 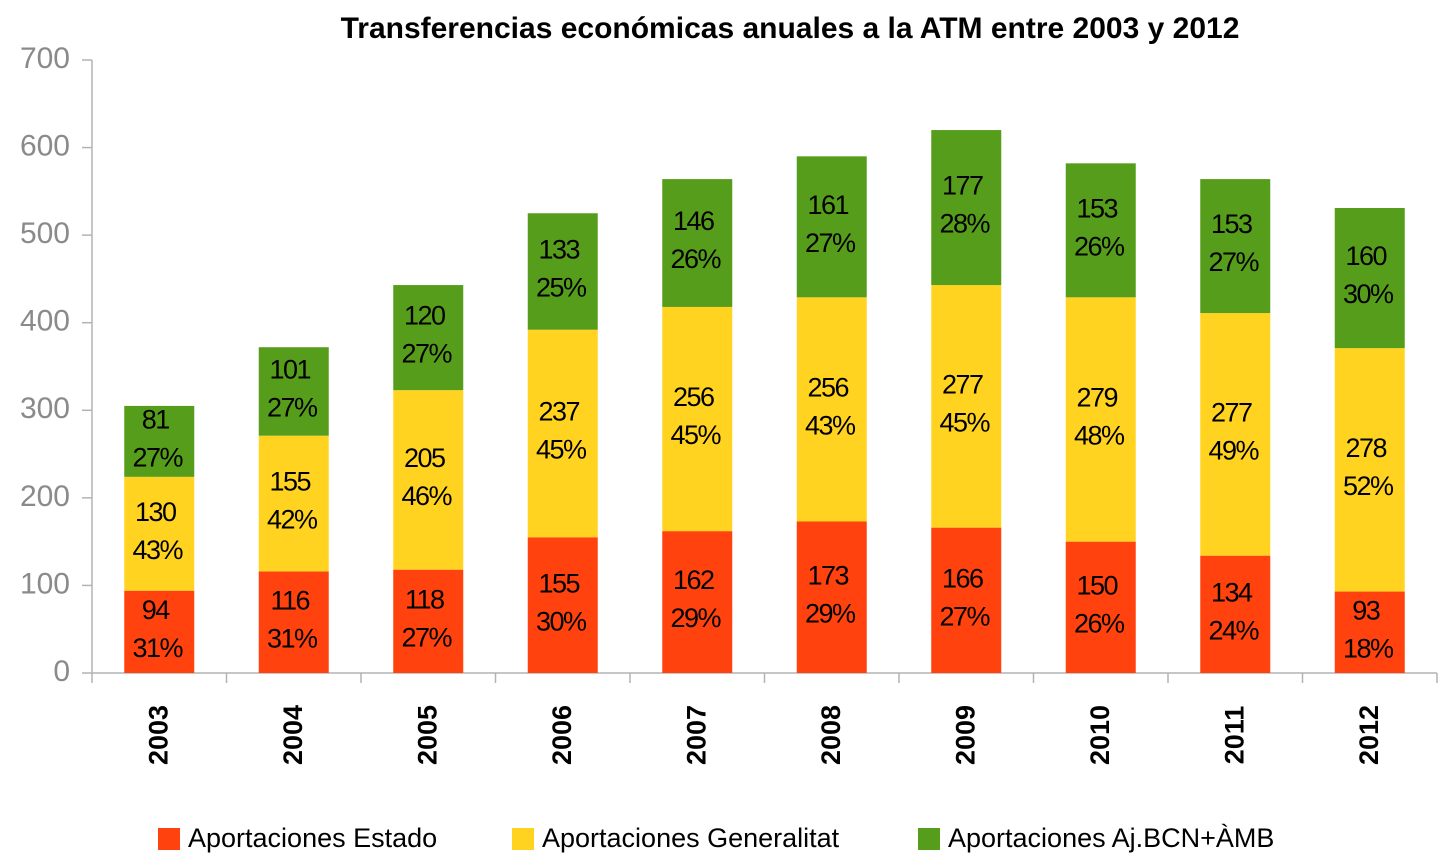 I want to click on x-tick-label: 2004, so click(x=293, y=735).